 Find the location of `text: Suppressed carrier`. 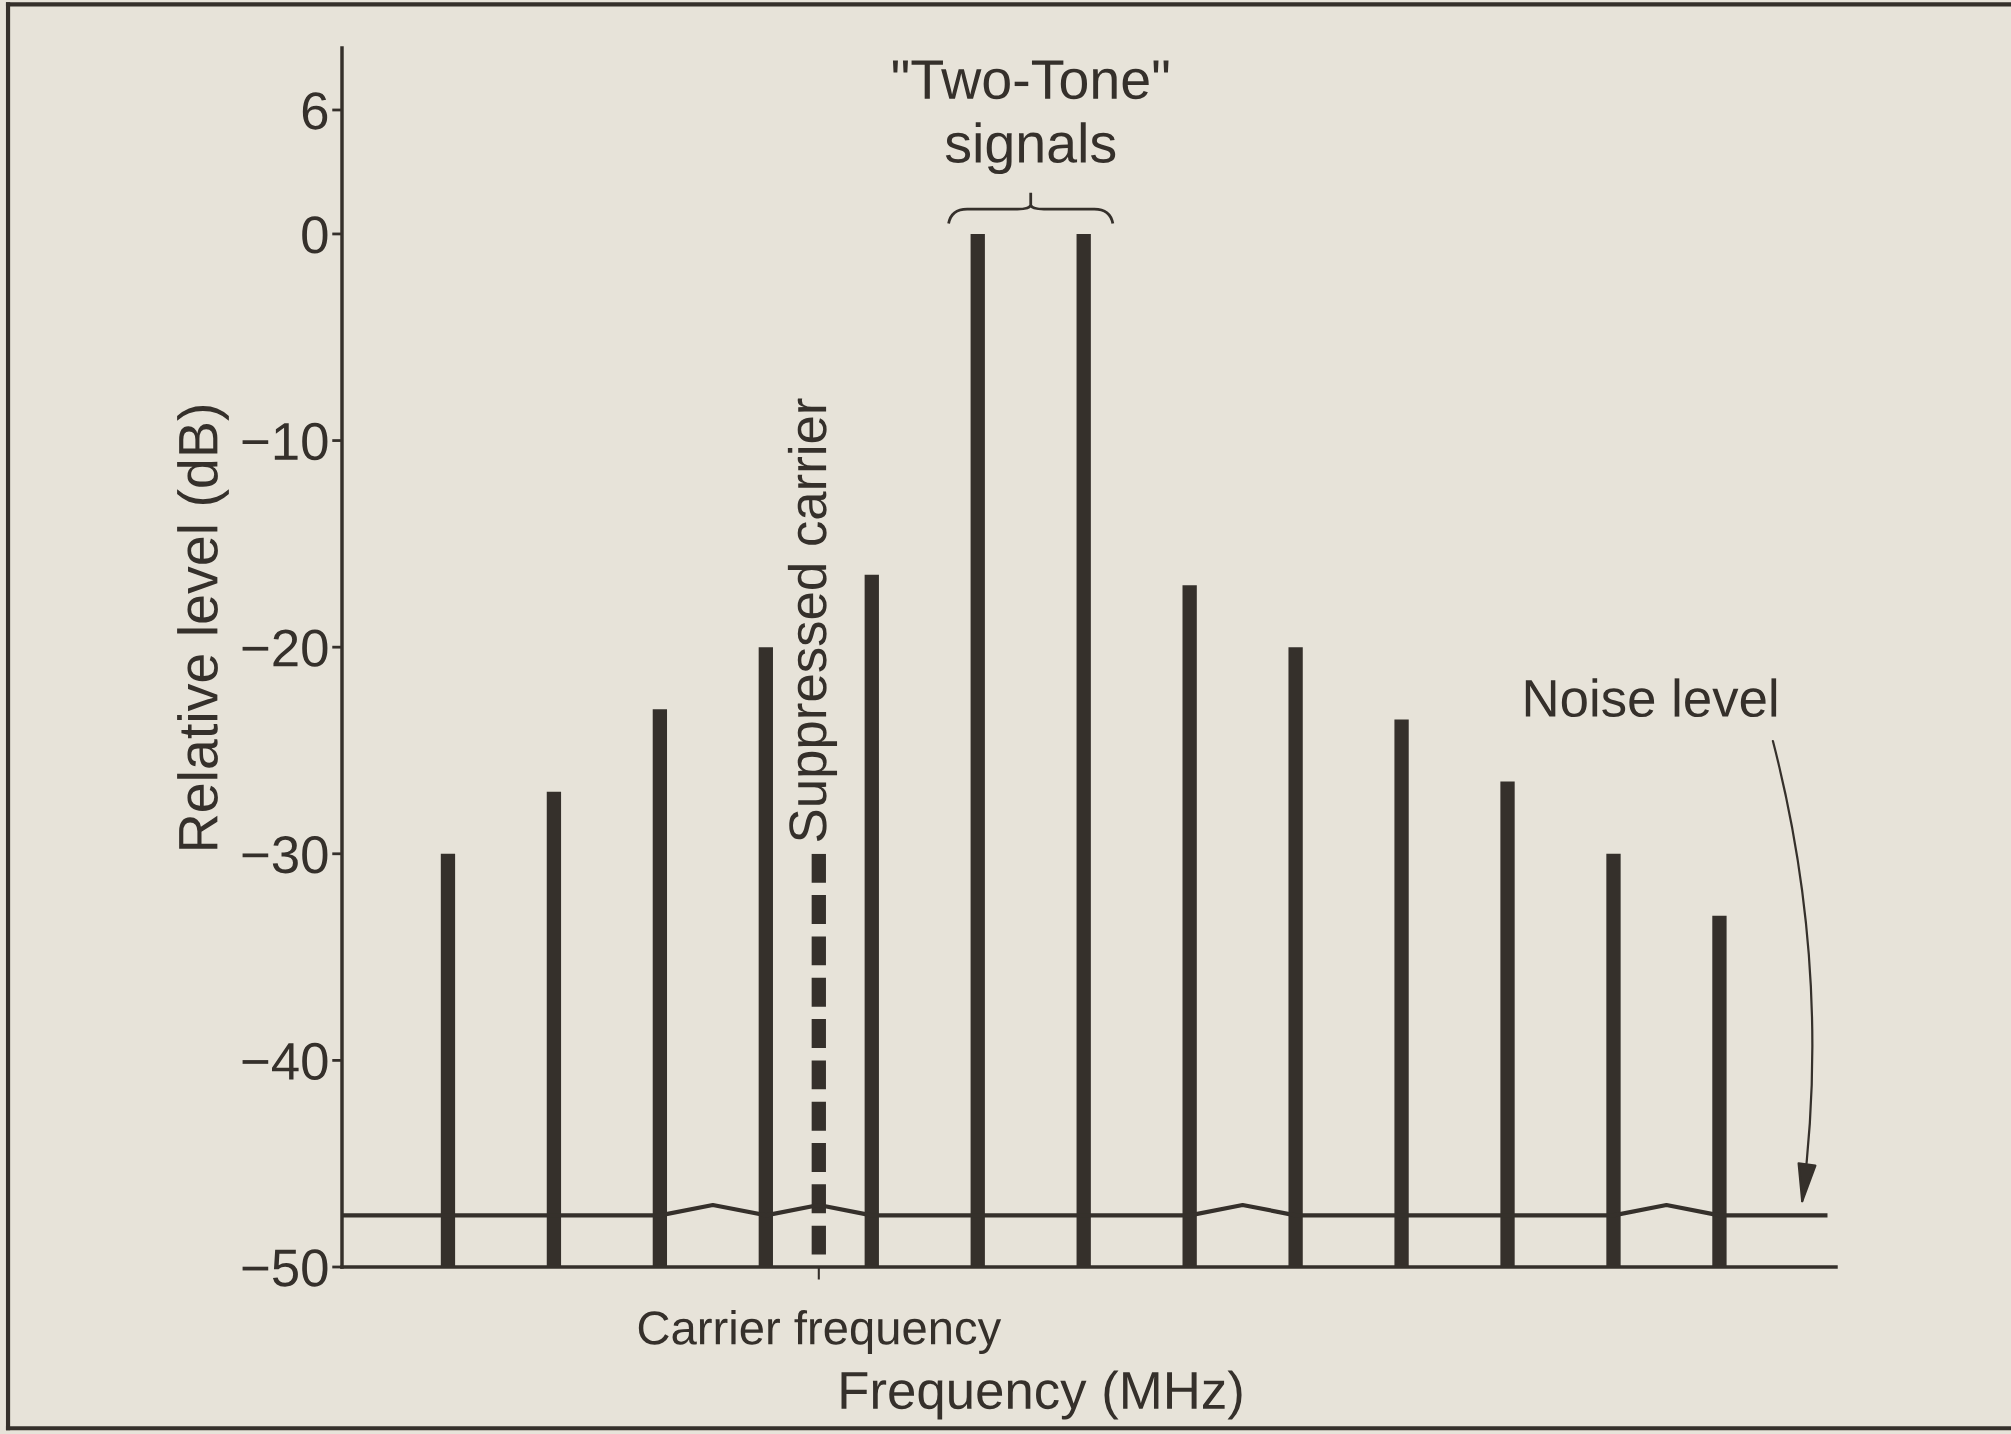

text: Suppressed carrier is located at coordinates (812, 620).